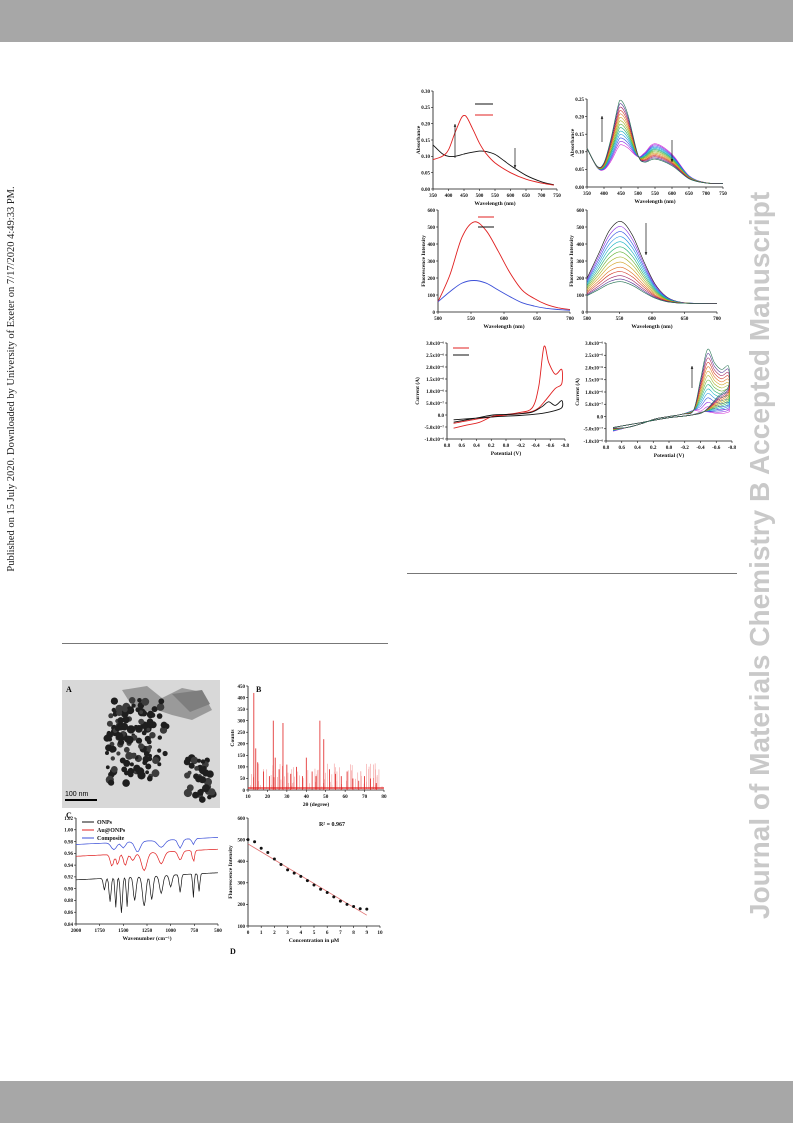 This screenshot has height=1123, width=793. Describe the element at coordinates (160, 744) in the screenshot. I see `tem-particles` at that location.